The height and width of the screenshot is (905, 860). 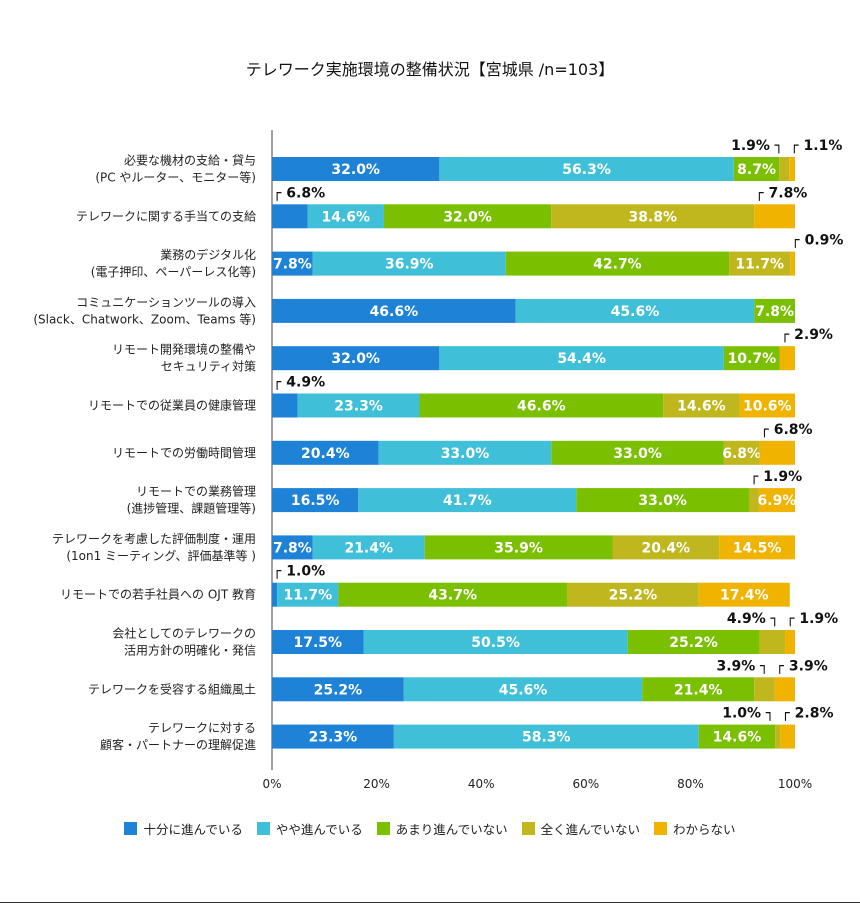 I want to click on outside-value-label: ┌ 7.8%, so click(x=781, y=193).